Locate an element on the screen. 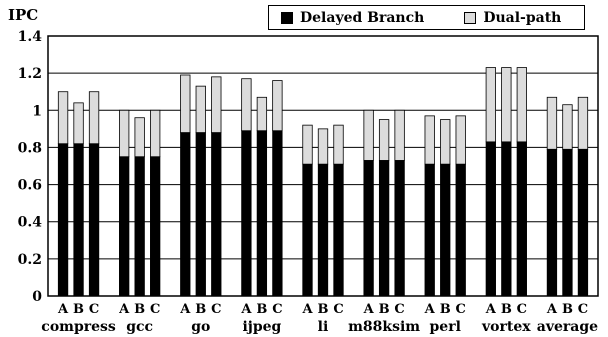  y-tick-label: 1.4 is located at coordinates (30, 37).